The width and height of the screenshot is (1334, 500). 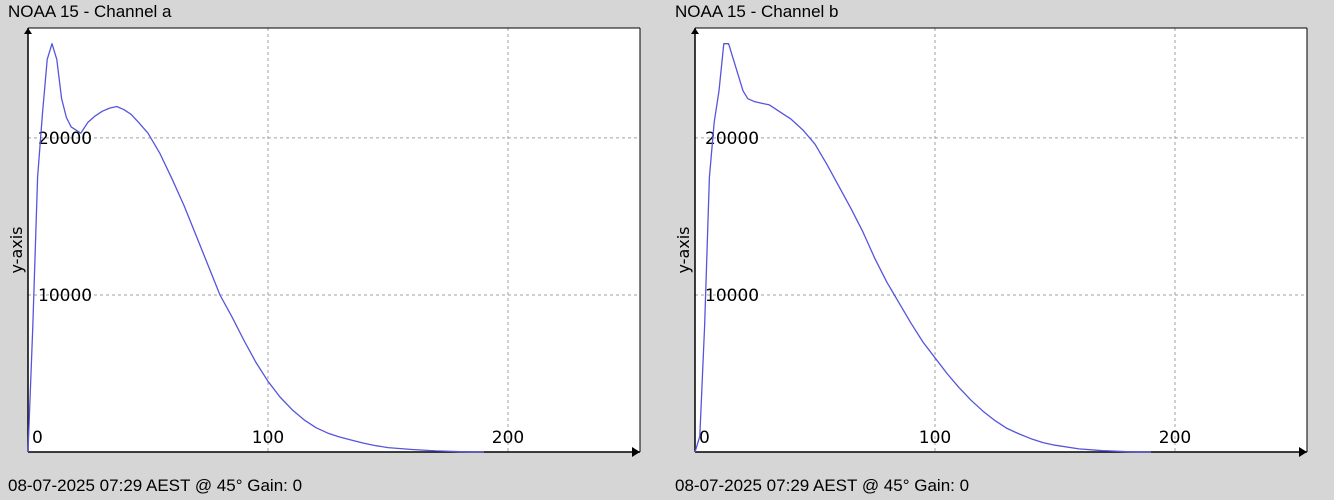 What do you see at coordinates (757, 11) in the screenshot?
I see `chart-title: NOAA 15 - Channel b` at bounding box center [757, 11].